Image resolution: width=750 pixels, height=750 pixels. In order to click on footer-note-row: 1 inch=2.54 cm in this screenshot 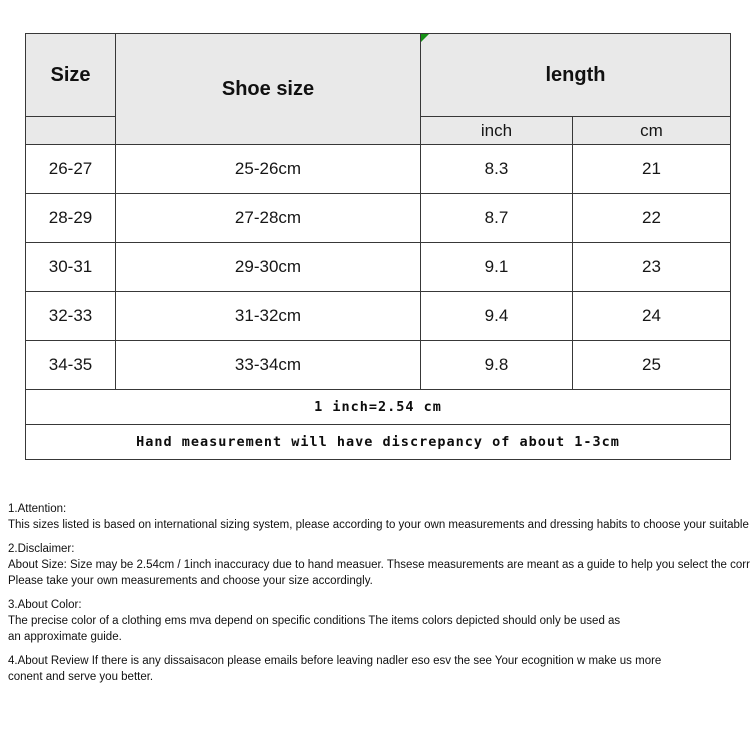, I will do `click(378, 407)`.